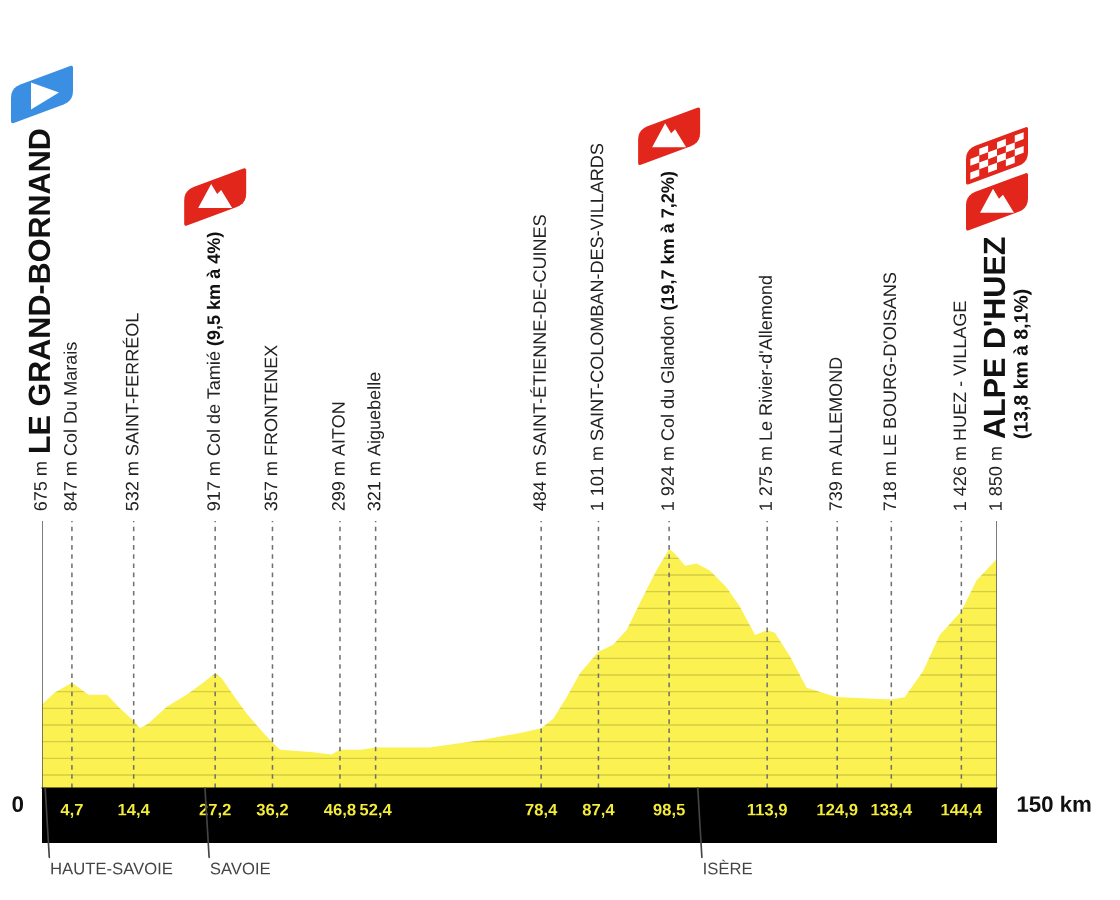  Describe the element at coordinates (728, 867) in the screenshot. I see `annotation: ISÈRE` at that location.